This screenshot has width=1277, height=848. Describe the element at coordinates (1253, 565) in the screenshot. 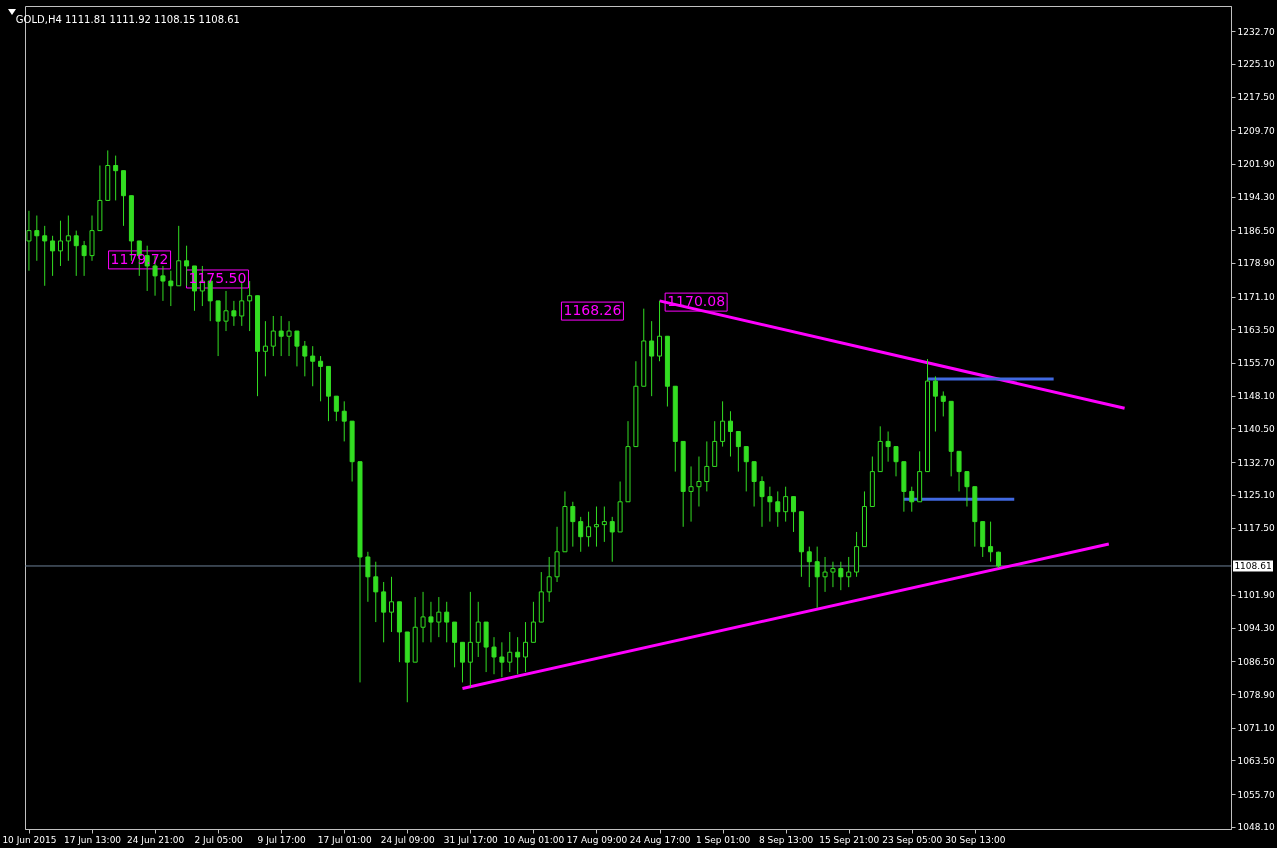

I see `ref-line-label: 1108.61` at that location.